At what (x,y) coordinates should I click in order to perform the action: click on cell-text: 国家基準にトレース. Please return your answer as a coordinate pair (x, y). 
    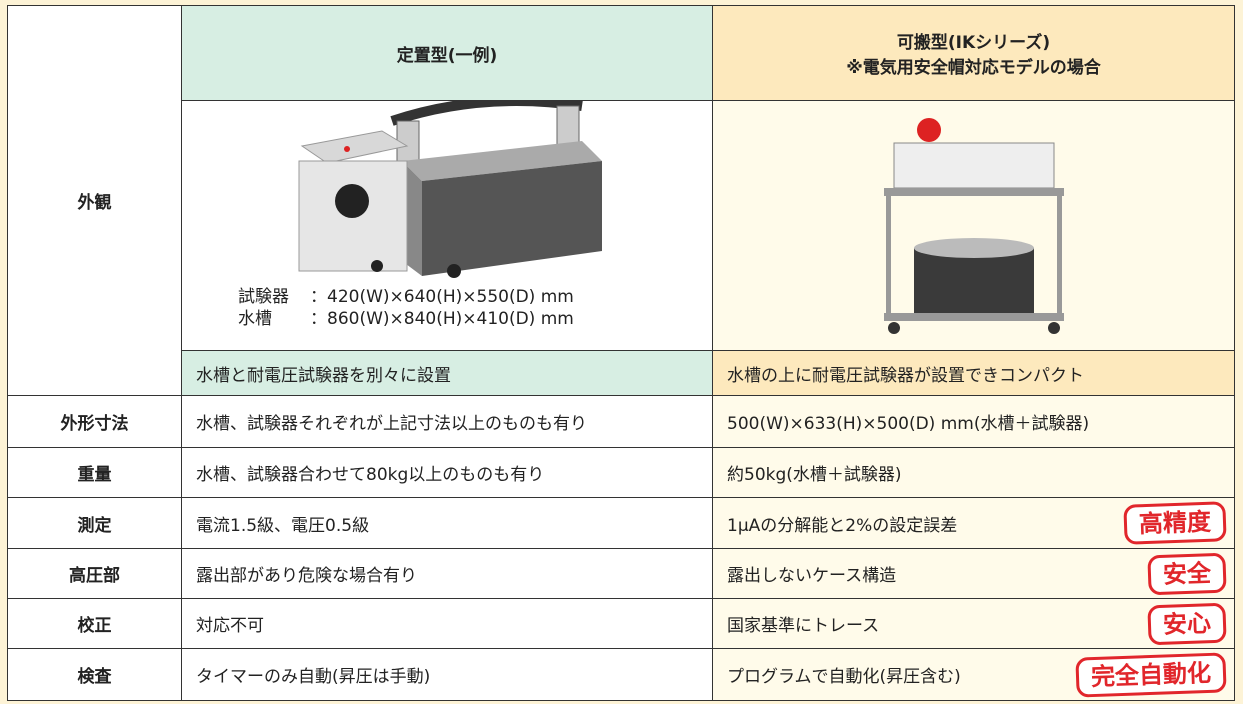
    Looking at the image, I should click on (803, 626).